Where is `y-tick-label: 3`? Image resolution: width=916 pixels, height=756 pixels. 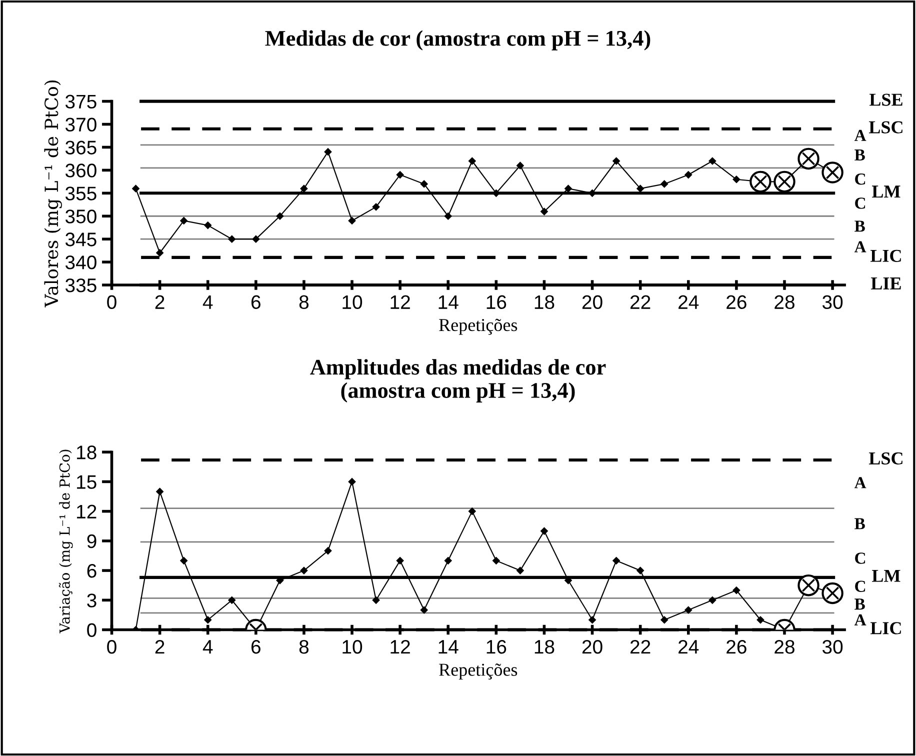
y-tick-label: 3 is located at coordinates (91, 601).